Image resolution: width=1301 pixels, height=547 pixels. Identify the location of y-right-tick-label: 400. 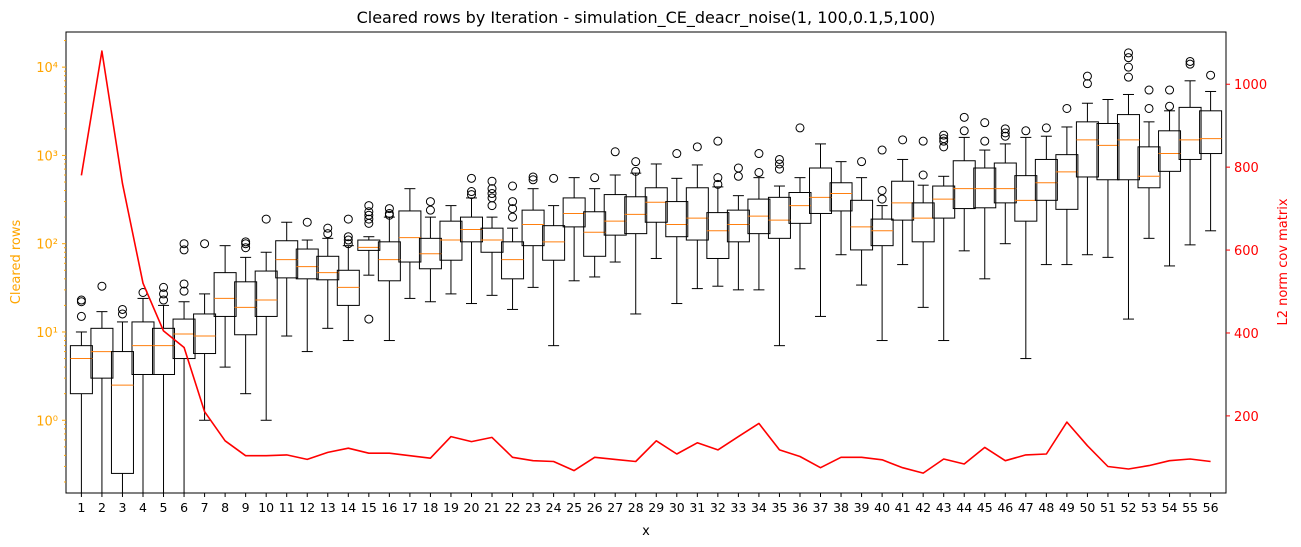
(1246, 334).